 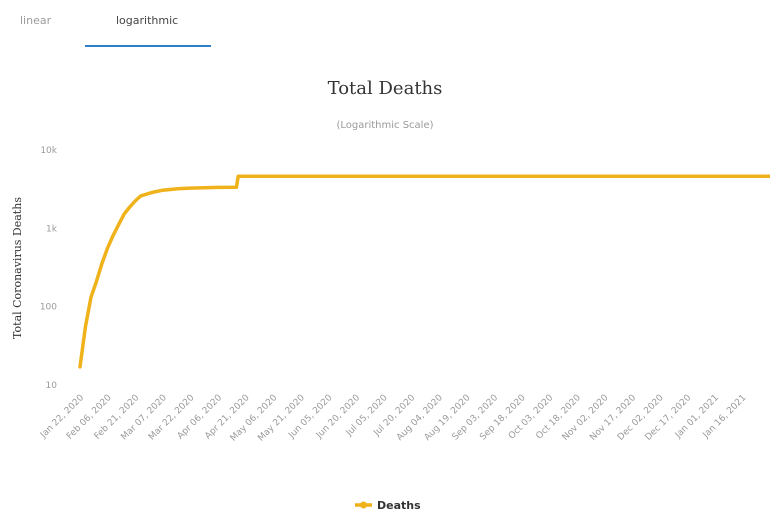 I want to click on scale-tabs: linear logarithmic, so click(x=385, y=26).